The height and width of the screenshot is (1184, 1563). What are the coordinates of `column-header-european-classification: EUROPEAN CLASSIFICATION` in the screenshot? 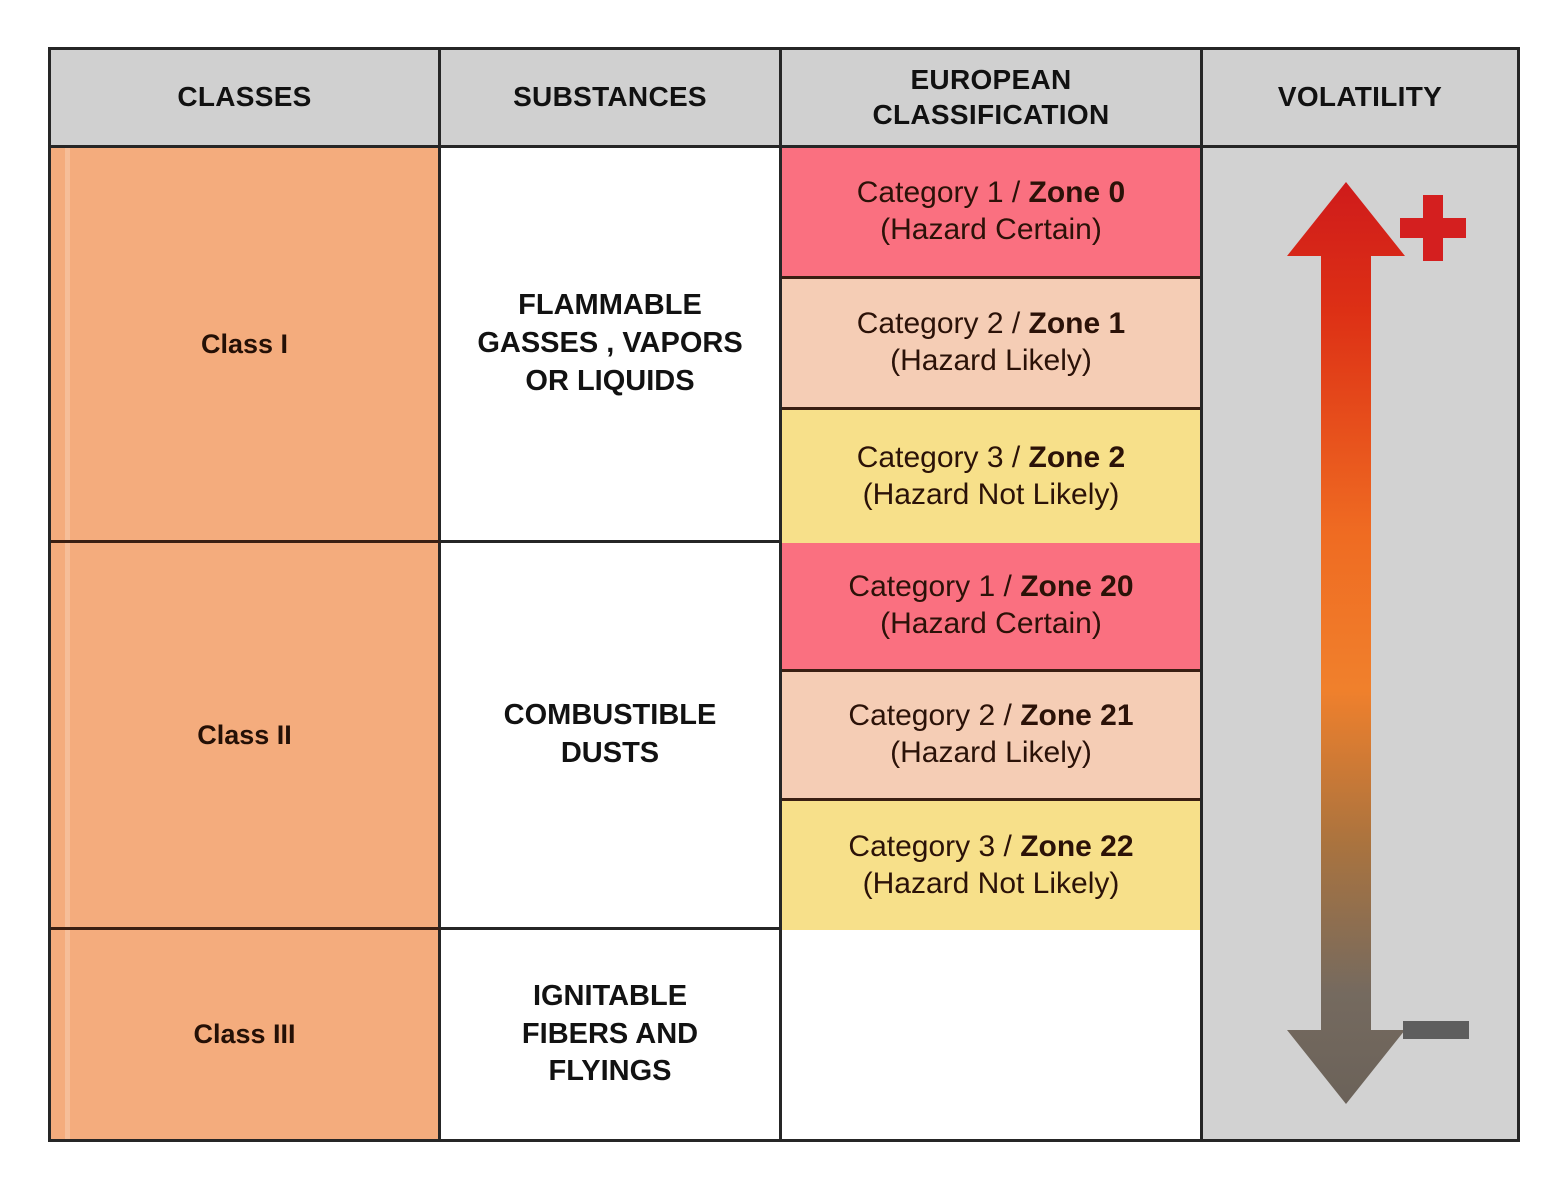 It's located at (992, 99).